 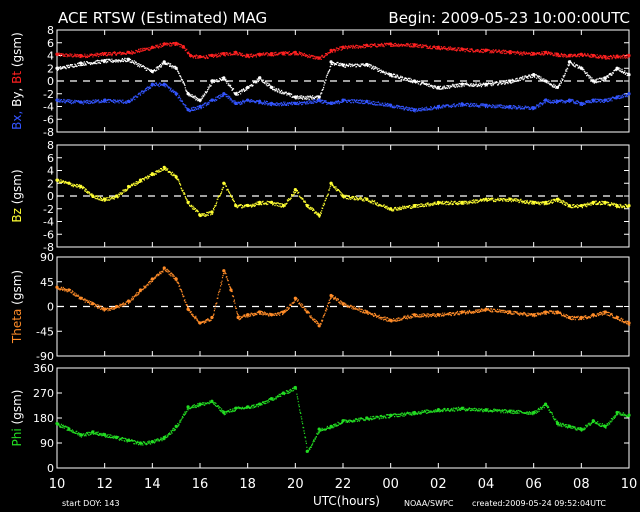 I want to click on y-axis-label: Bx, By, Bt (gsm), so click(x=17, y=81).